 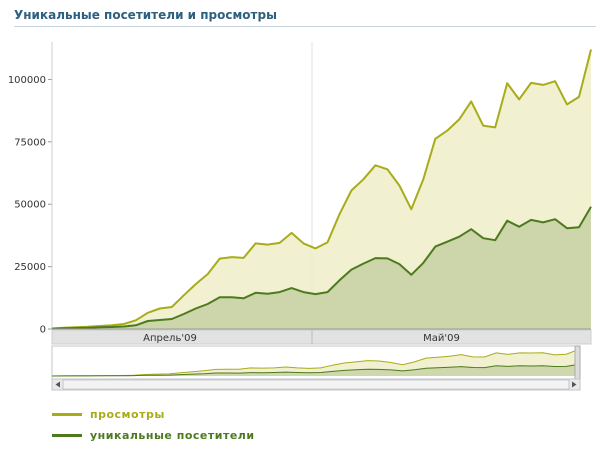 I want to click on y-tick-label: 100000, so click(x=27, y=80).